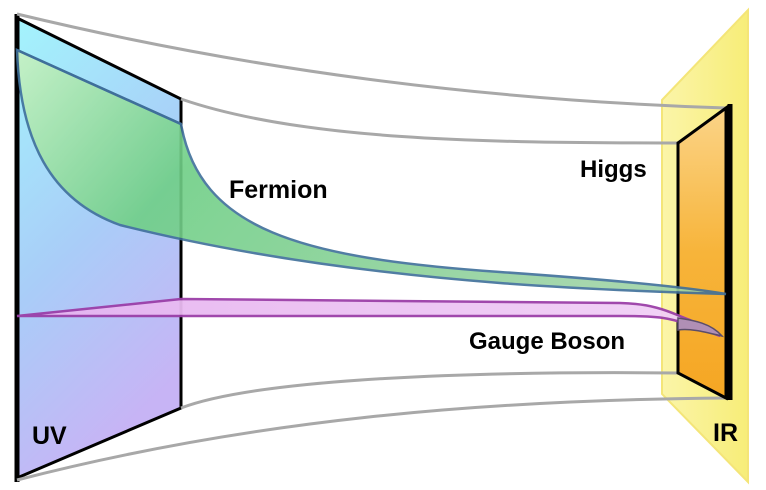 Image resolution: width=766 pixels, height=490 pixels. What do you see at coordinates (613, 169) in the screenshot?
I see `higgs-label: Higgs` at bounding box center [613, 169].